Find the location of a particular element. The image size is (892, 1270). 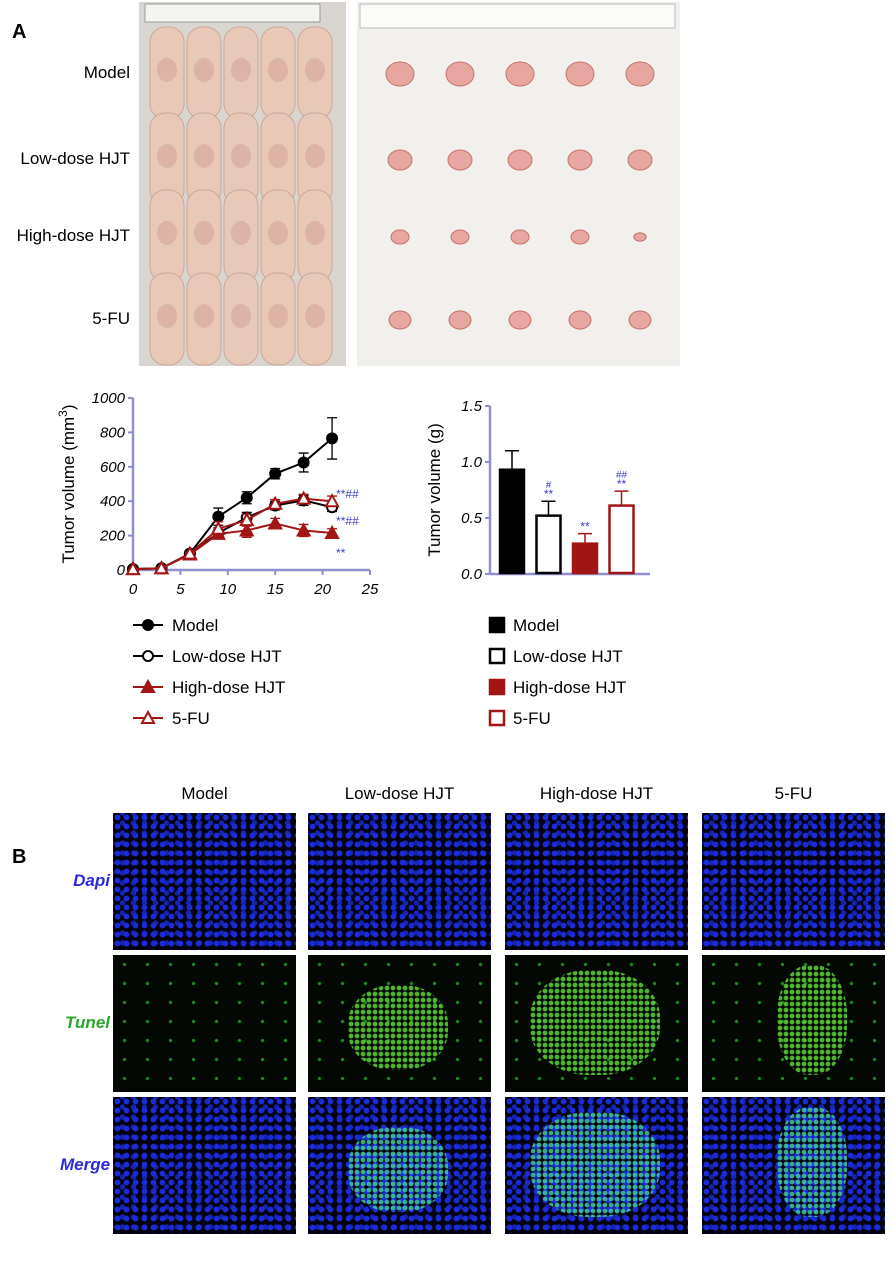

y-tick-label: 800 is located at coordinates (113, 432).